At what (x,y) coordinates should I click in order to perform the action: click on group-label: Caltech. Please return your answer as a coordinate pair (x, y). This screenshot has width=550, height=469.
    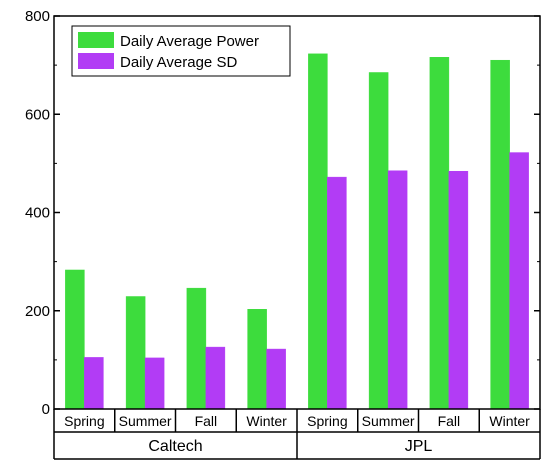
    Looking at the image, I should click on (175, 446).